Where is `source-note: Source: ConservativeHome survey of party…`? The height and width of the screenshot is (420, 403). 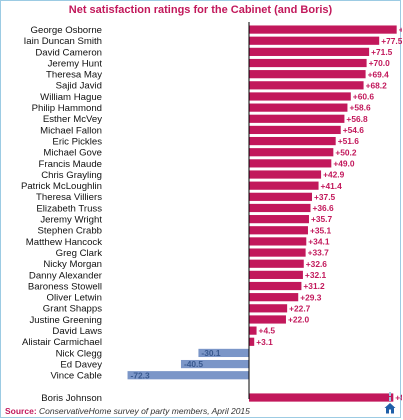 source-note: Source: ConservativeHome survey of party… is located at coordinates (127, 411).